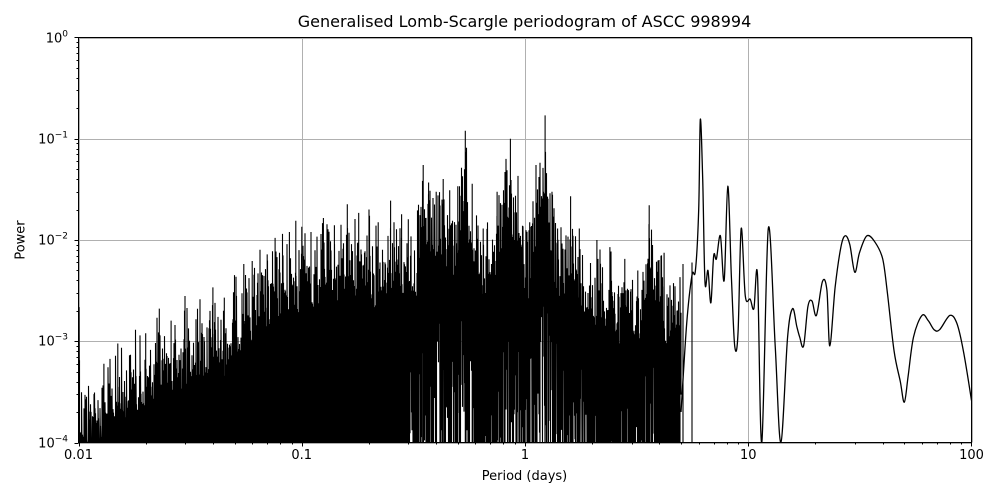 This screenshot has width=1000, height=500. Describe the element at coordinates (53, 240) in the screenshot. I see `y-tick-label: 10⁻²` at that location.